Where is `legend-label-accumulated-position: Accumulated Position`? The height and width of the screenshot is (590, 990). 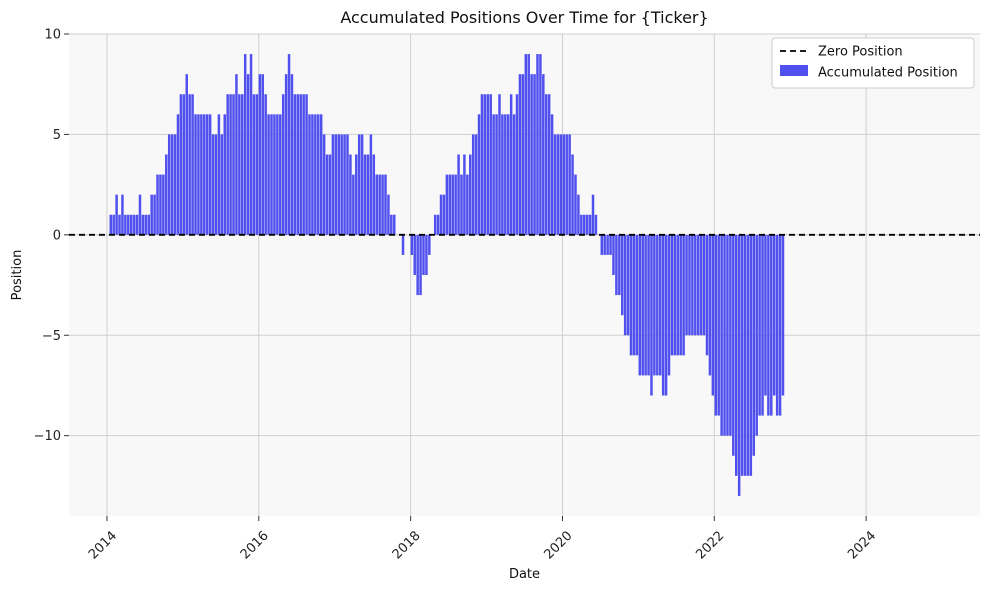
legend-label-accumulated-position: Accumulated Position is located at coordinates (888, 73).